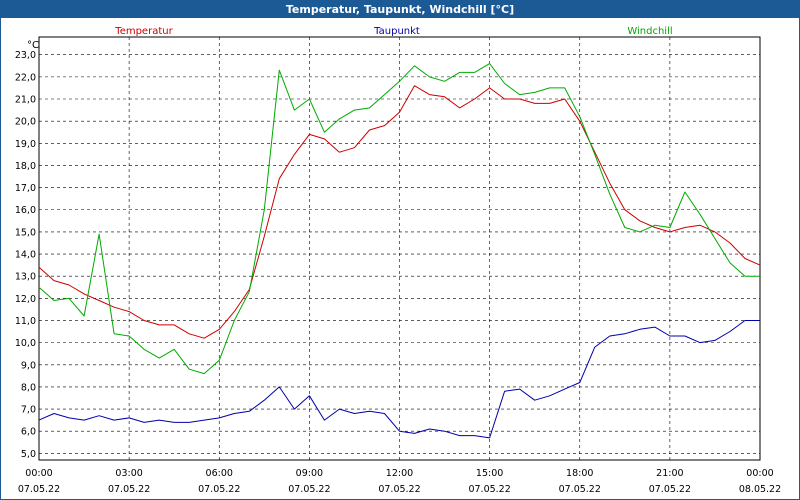 Image resolution: width=800 pixels, height=500 pixels. I want to click on x-tick-time-label: 03:00, so click(128, 473).